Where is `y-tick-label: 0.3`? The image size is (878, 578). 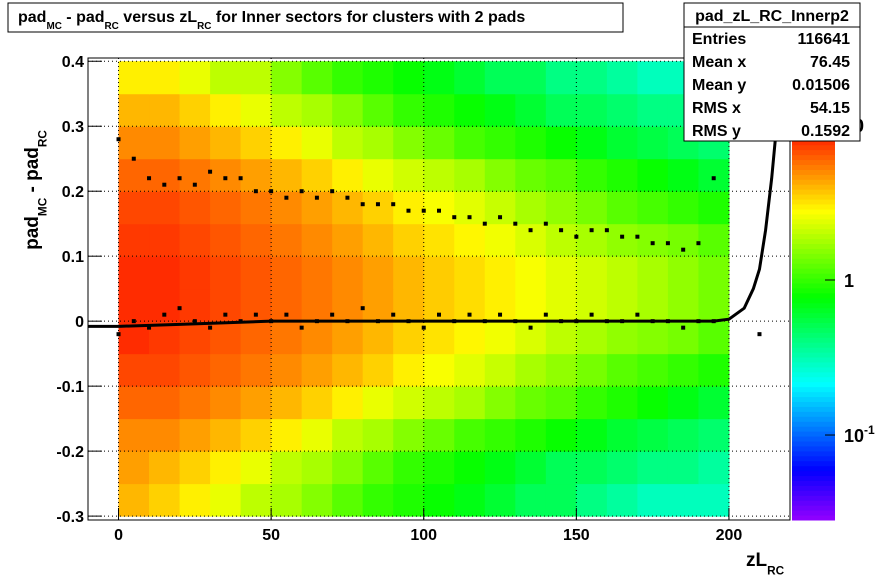 y-tick-label: 0.3 is located at coordinates (73, 127).